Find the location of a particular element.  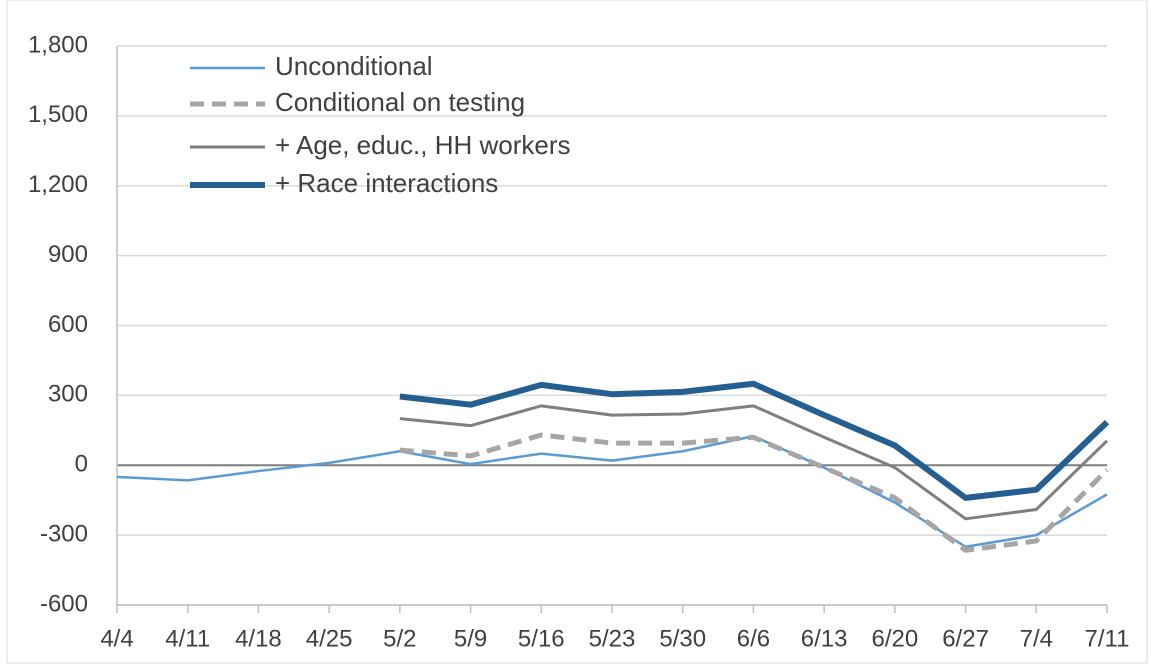

y-tick-label: -600 is located at coordinates (64, 603).